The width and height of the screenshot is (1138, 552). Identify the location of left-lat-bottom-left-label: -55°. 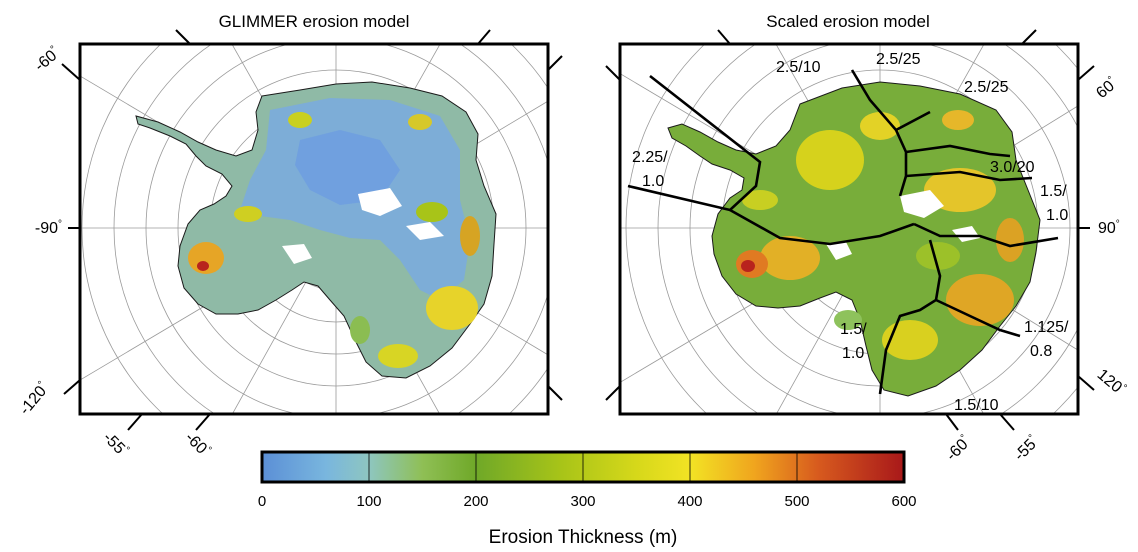
(116, 445).